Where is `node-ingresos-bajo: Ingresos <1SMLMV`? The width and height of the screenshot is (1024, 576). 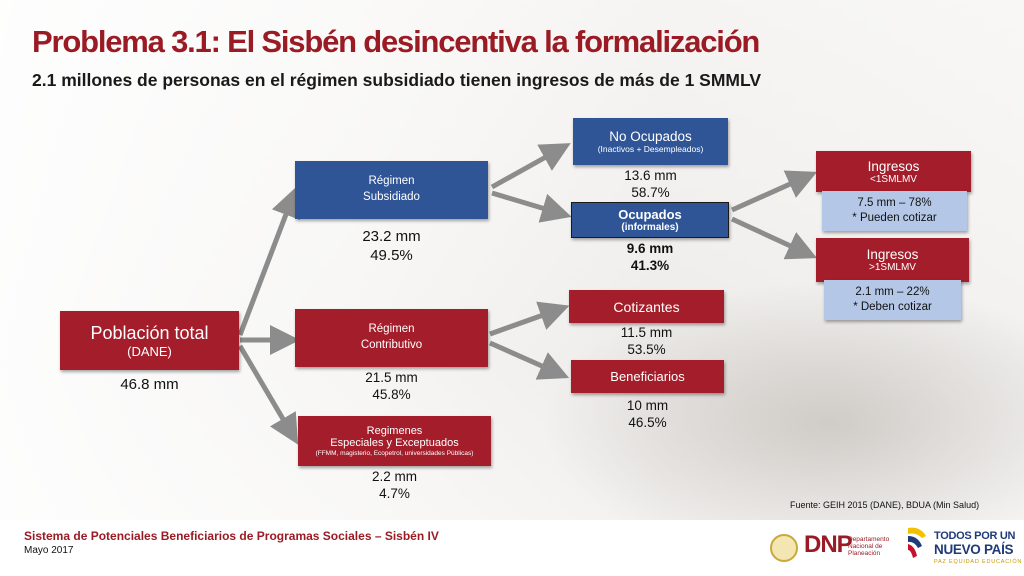 node-ingresos-bajo: Ingresos <1SMLMV is located at coordinates (893, 171).